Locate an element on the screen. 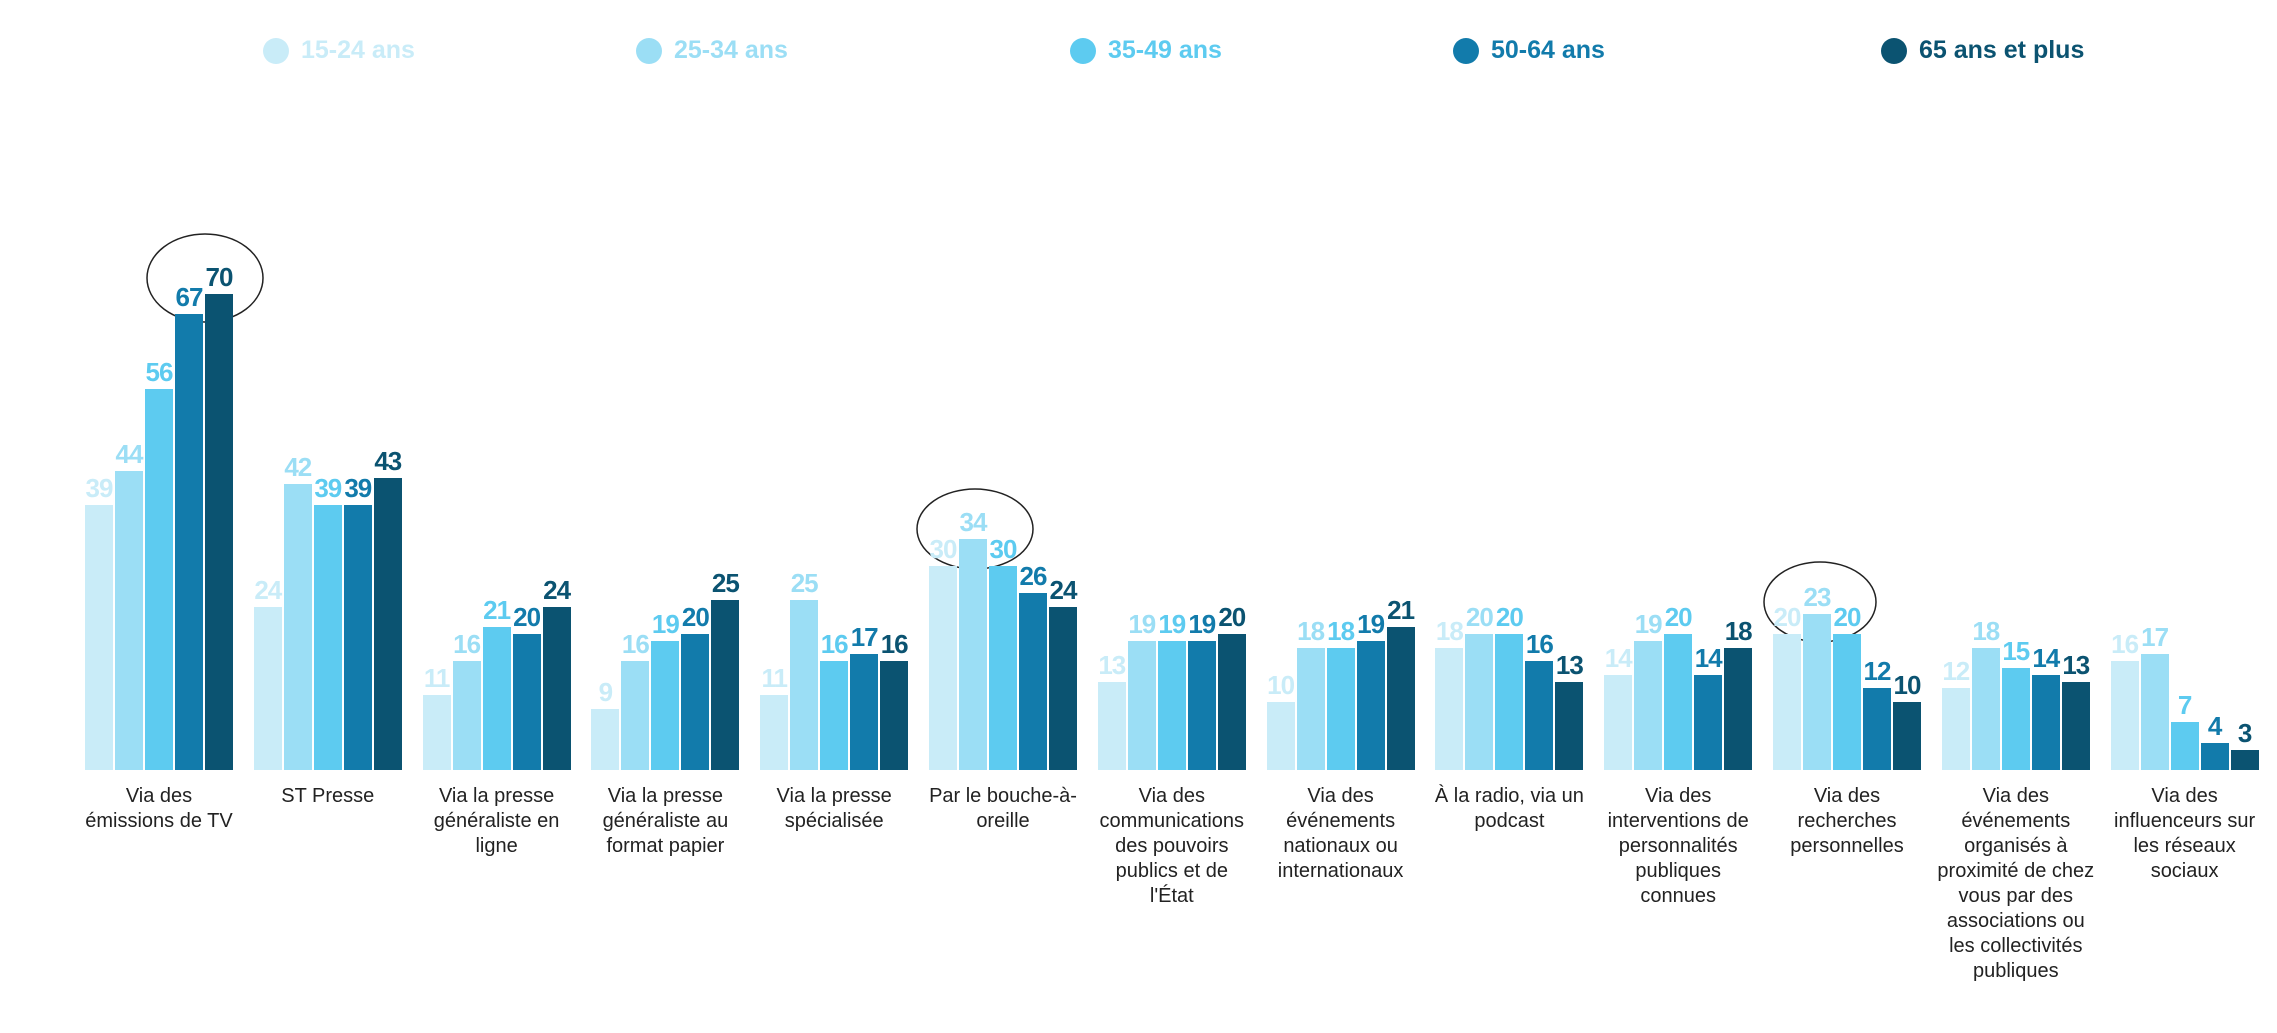 The height and width of the screenshot is (1033, 2277). x-tick-label: À la radio, via un podcast is located at coordinates (1509, 808).